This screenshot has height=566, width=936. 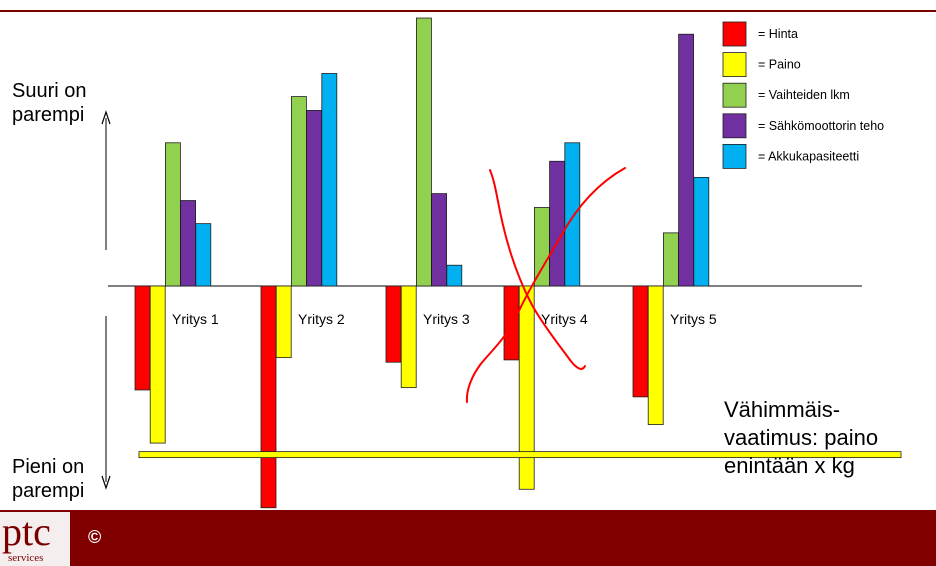 What do you see at coordinates (693, 319) in the screenshot?
I see `category-label-5: Yritys 5` at bounding box center [693, 319].